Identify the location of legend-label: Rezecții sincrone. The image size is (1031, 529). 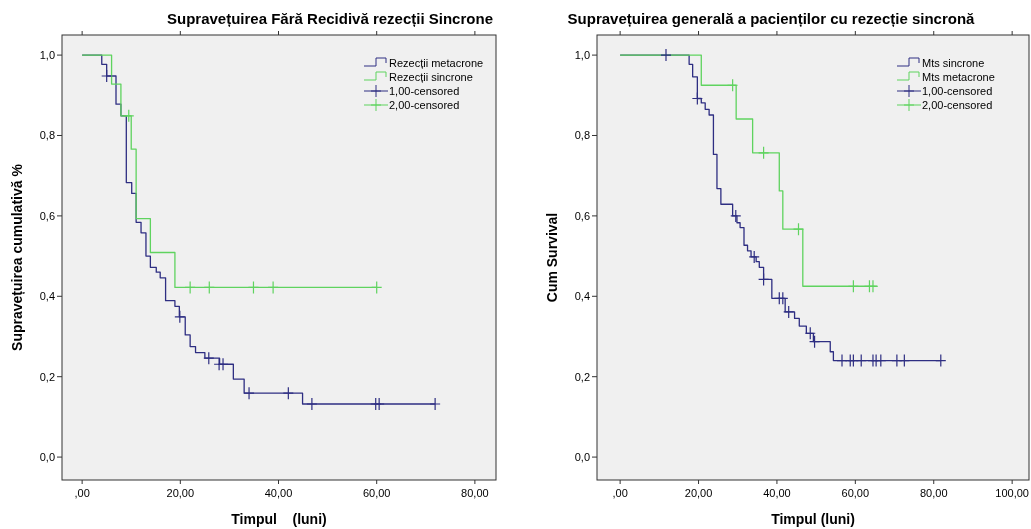
(431, 76).